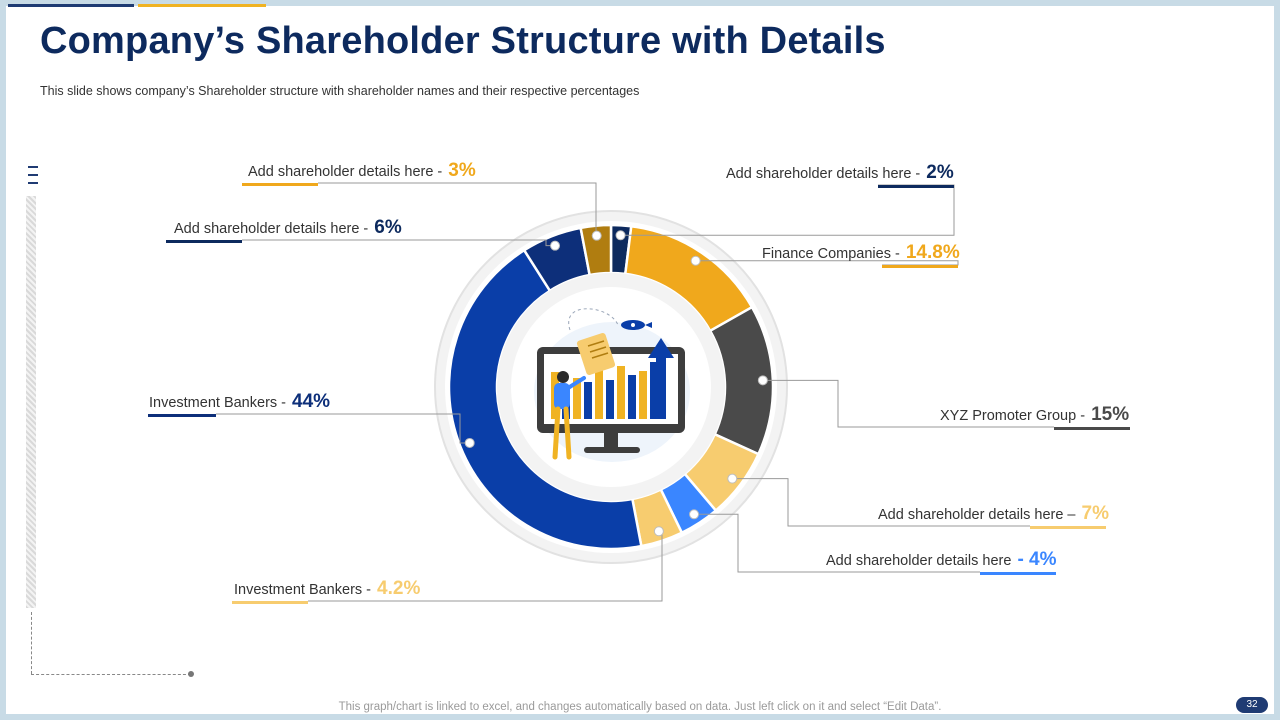 This screenshot has height=720, width=1280. I want to click on page-number-badge: 32, so click(1252, 705).